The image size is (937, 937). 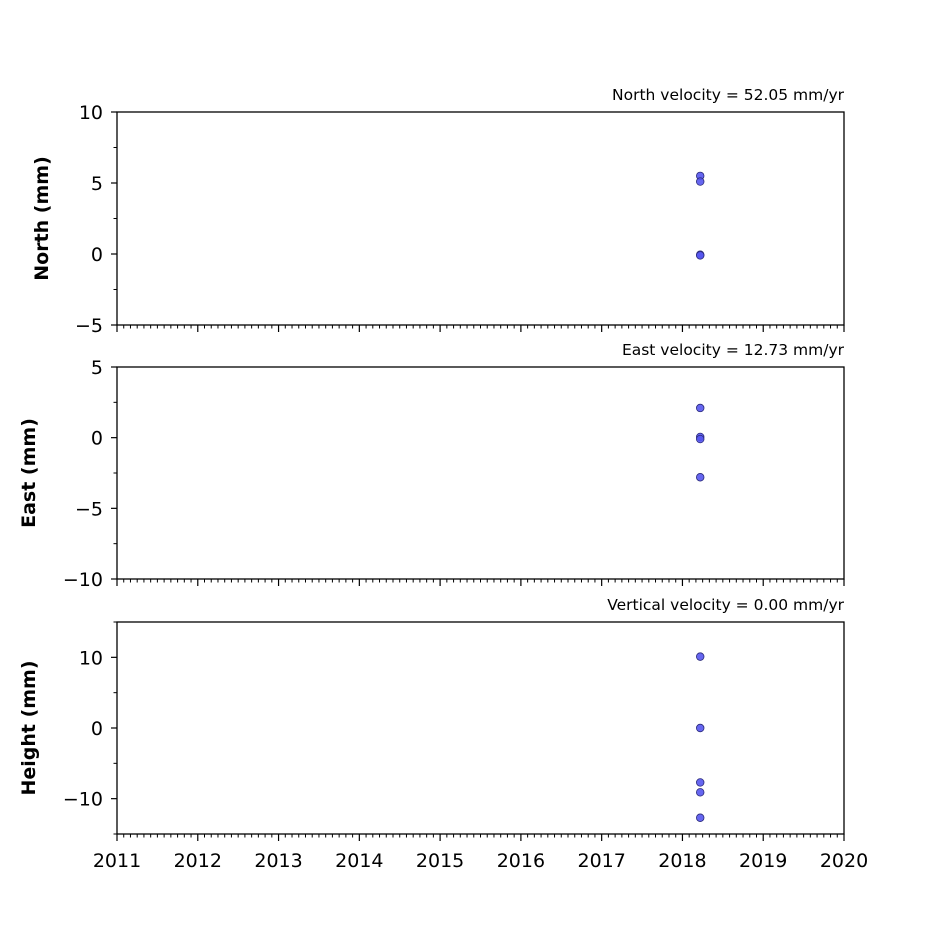 I want to click on x-tick-label: 2012, so click(x=198, y=861).